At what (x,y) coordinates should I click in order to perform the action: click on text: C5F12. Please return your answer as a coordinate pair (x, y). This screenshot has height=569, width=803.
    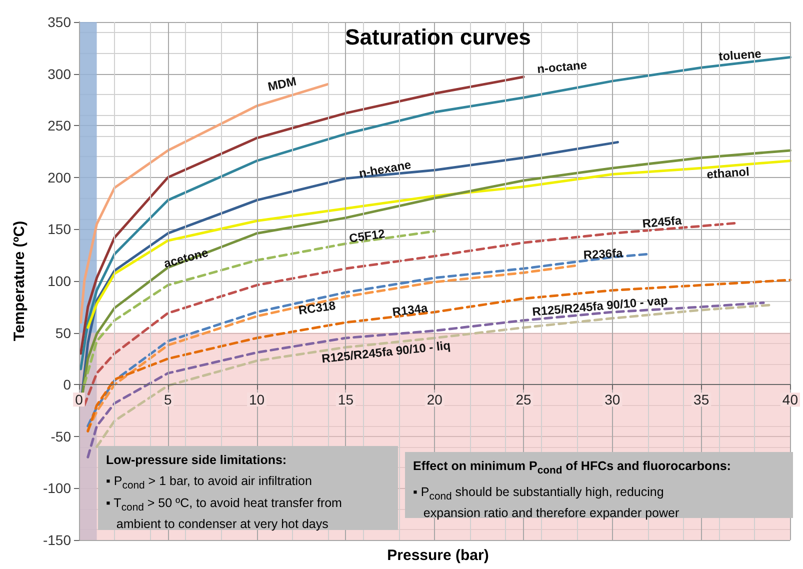
    Looking at the image, I should click on (367, 236).